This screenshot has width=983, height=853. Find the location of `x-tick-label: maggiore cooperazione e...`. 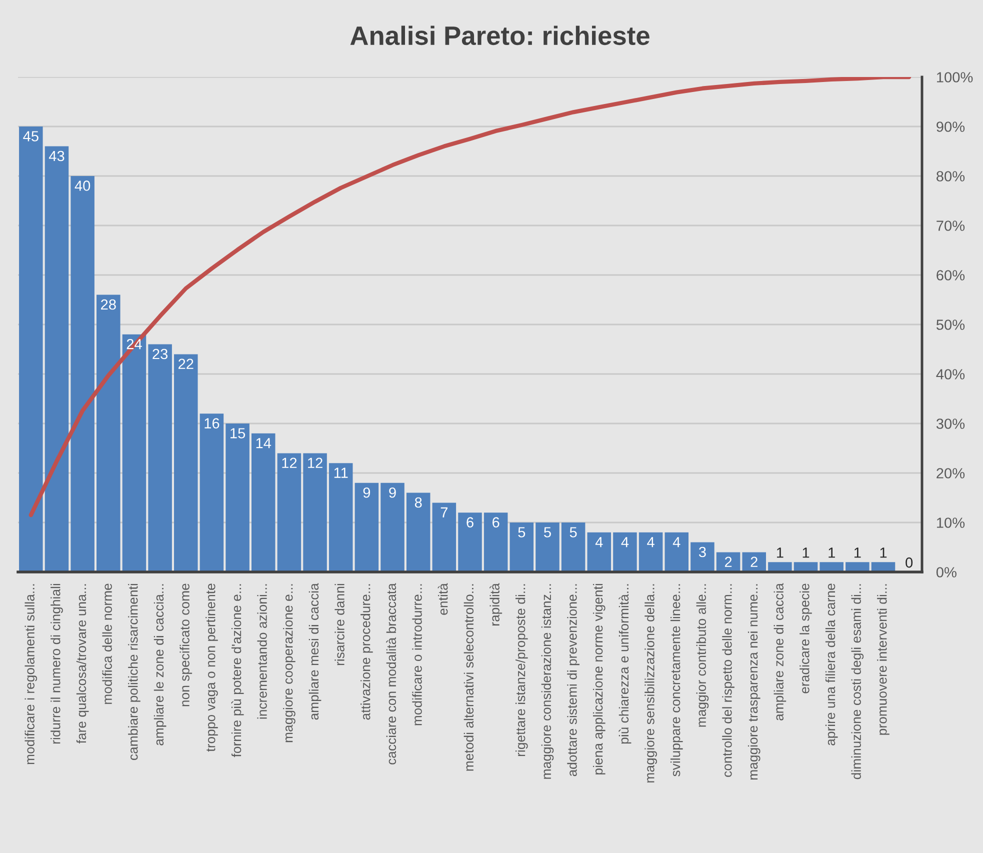

x-tick-label: maggiore cooperazione e... is located at coordinates (289, 663).